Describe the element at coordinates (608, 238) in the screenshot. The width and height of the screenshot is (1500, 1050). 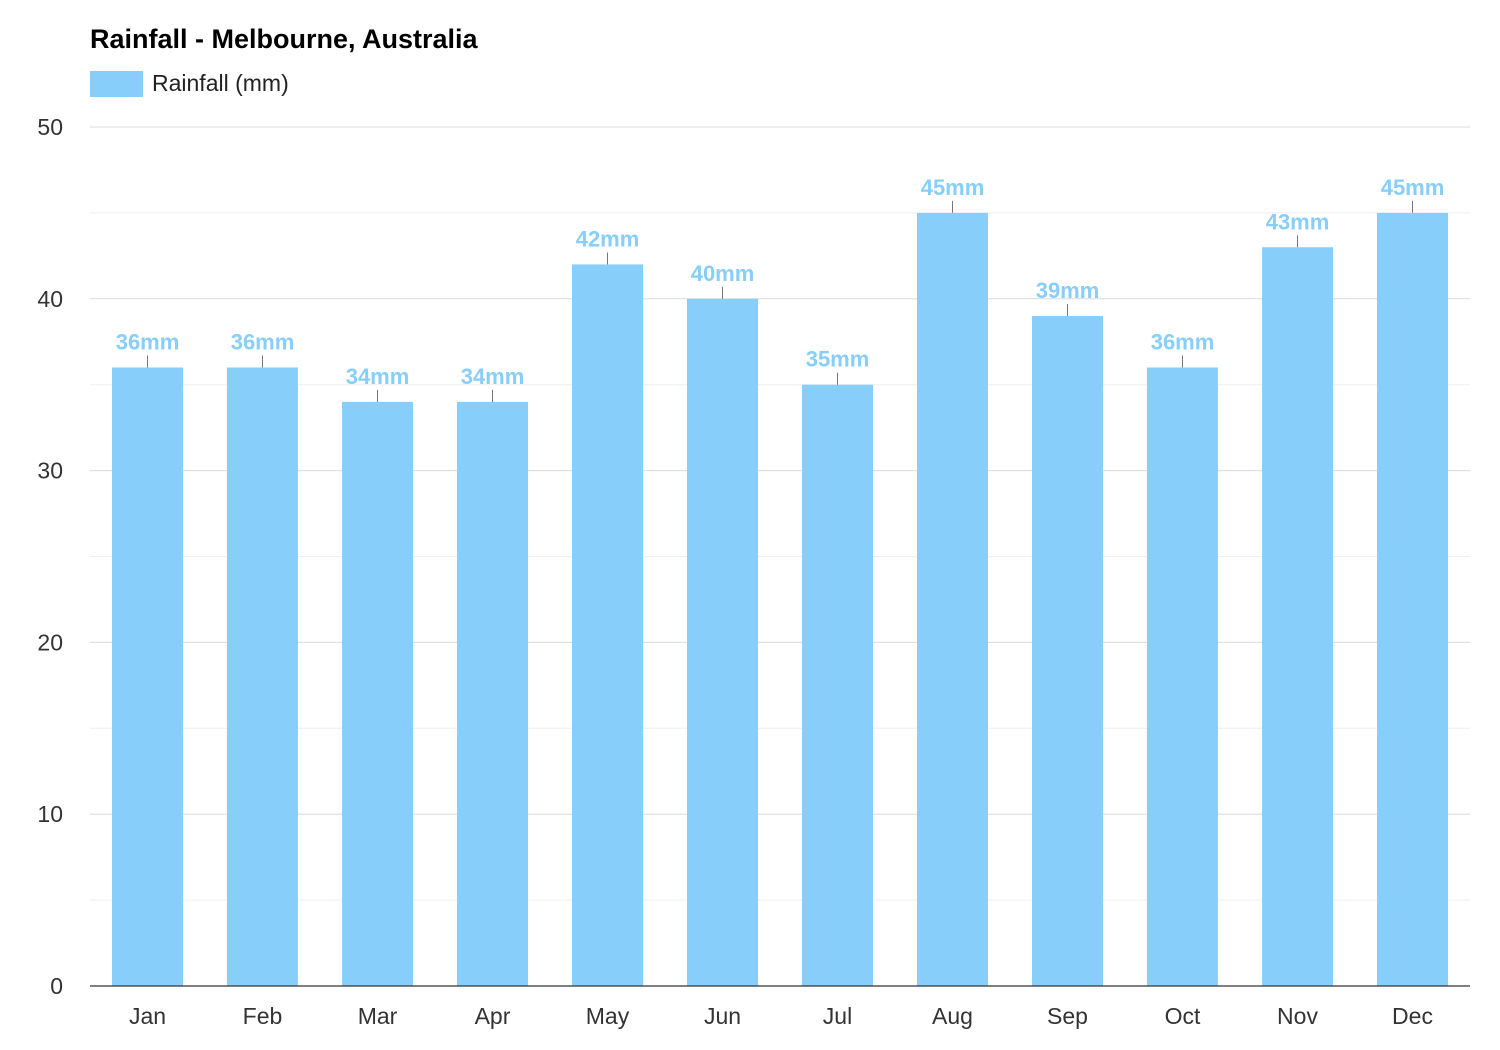
I see `data-label: 42mm` at that location.